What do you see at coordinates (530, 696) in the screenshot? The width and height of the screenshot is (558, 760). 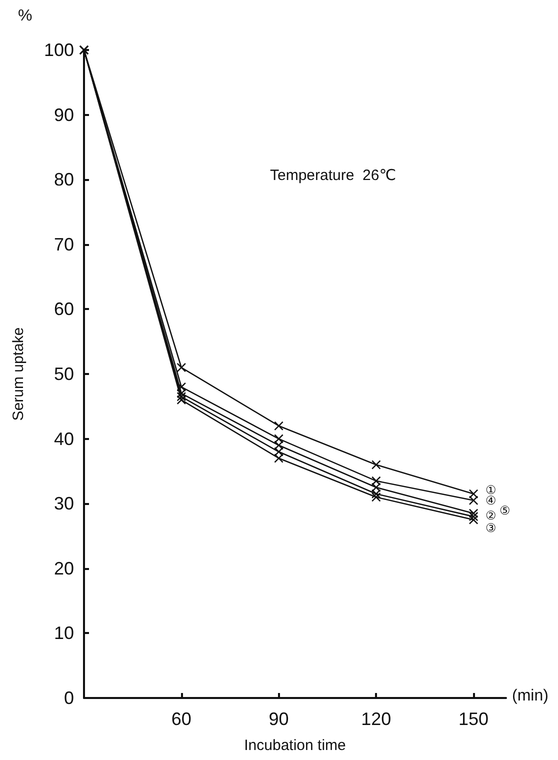 I see `text: (min)` at bounding box center [530, 696].